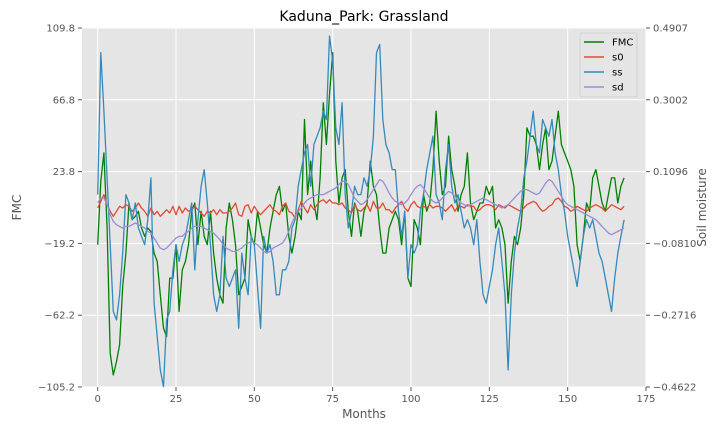 This screenshot has width=720, height=432. Describe the element at coordinates (410, 399) in the screenshot. I see `x-tick-label: 100` at that location.